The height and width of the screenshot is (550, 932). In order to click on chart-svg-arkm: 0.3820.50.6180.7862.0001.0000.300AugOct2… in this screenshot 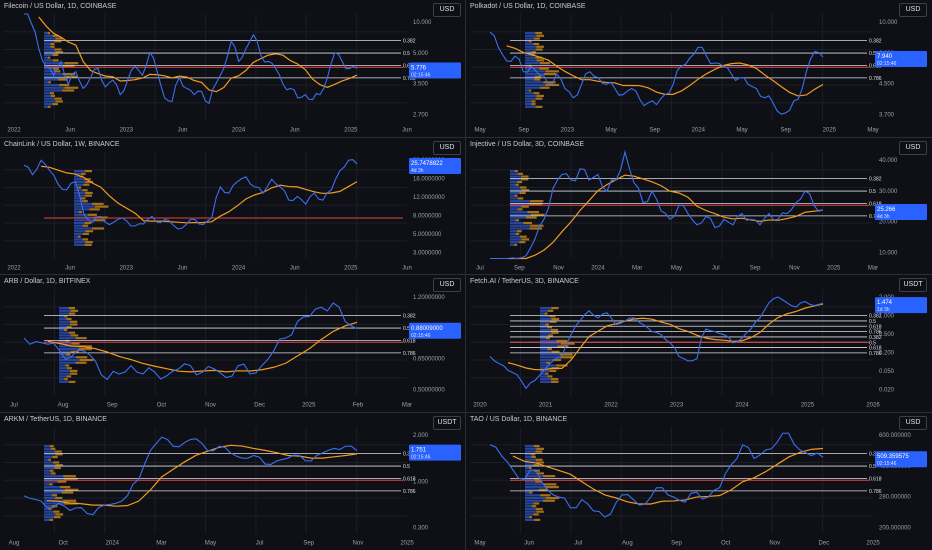, I will do `click(232, 486)`.